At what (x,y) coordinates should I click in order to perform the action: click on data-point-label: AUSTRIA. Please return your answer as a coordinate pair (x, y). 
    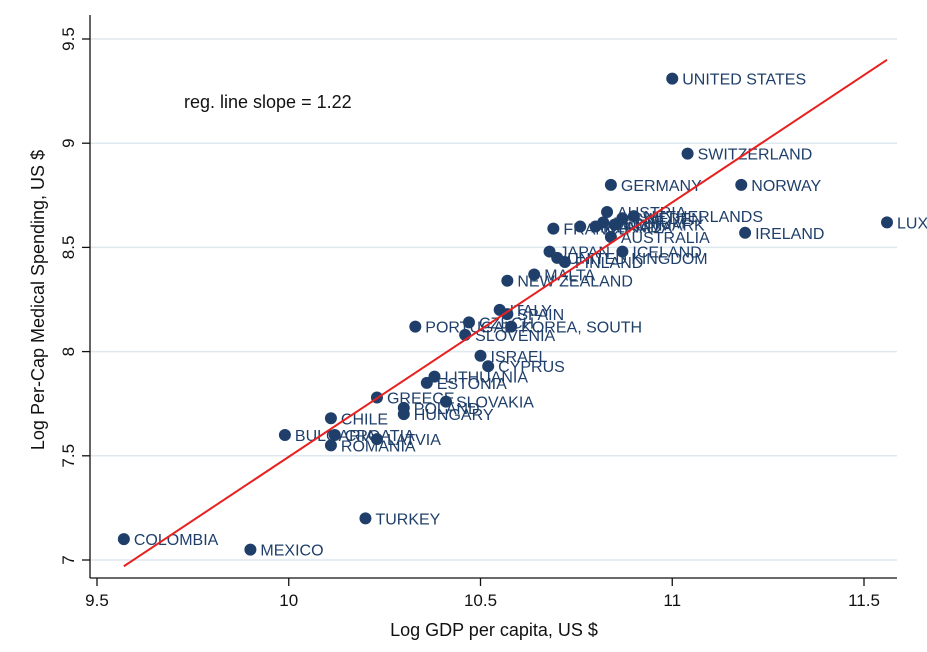
    Looking at the image, I should click on (652, 213).